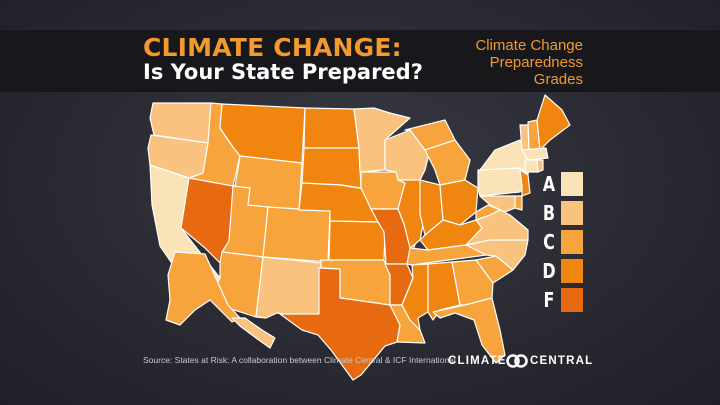 This screenshot has width=720, height=405. Describe the element at coordinates (549, 300) in the screenshot. I see `legend-letter-f: F` at that location.